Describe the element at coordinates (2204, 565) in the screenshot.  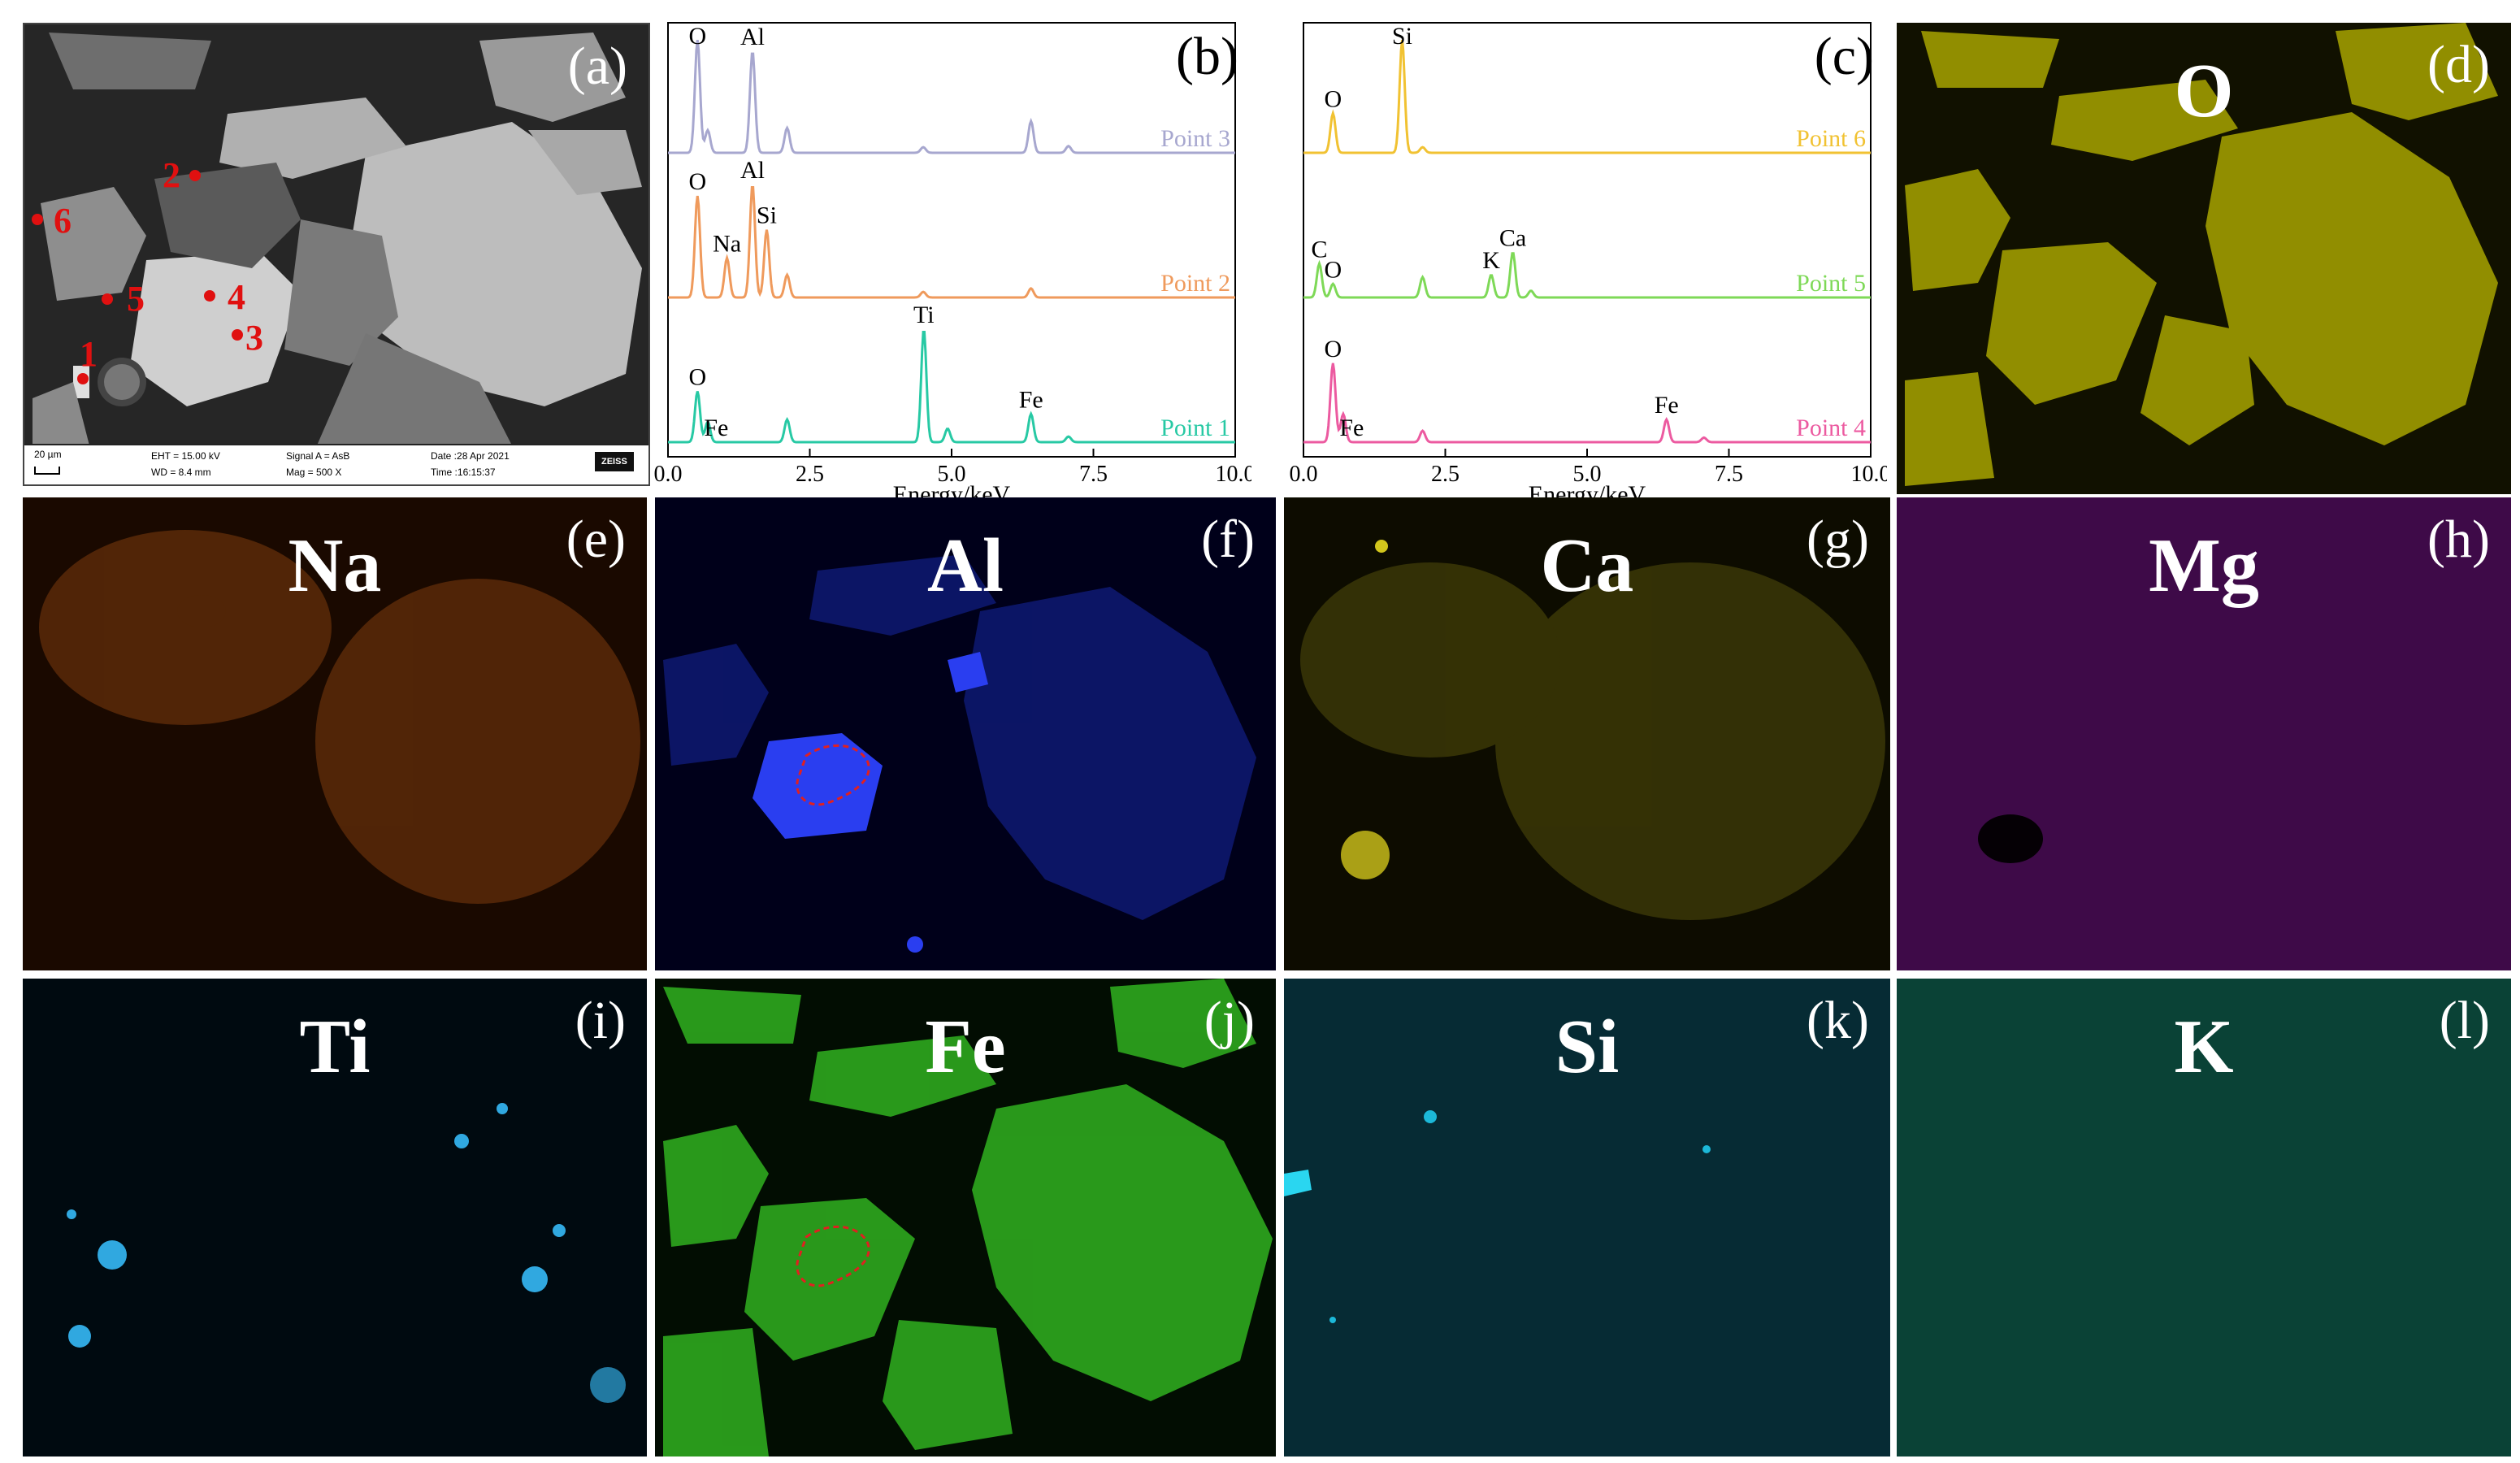
I see `map-element-mg: Mg` at that location.